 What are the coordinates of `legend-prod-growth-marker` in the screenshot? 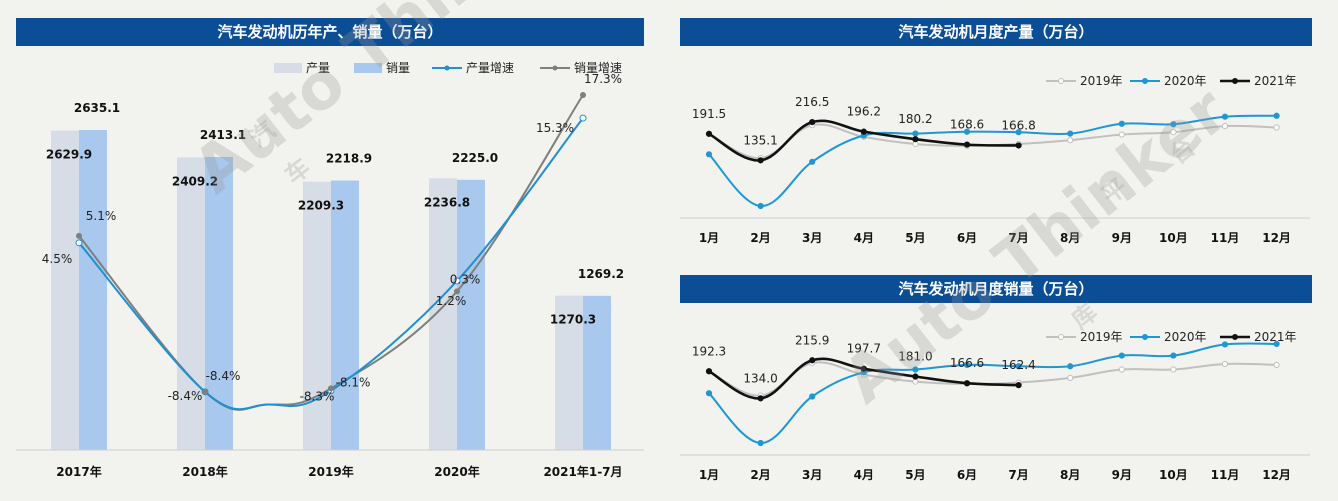 It's located at (447, 68).